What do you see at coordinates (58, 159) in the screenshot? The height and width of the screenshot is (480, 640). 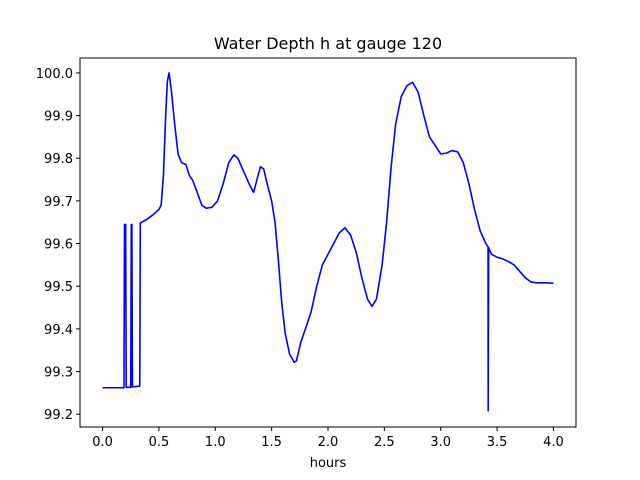 I see `y-tick-label: 99.8` at bounding box center [58, 159].